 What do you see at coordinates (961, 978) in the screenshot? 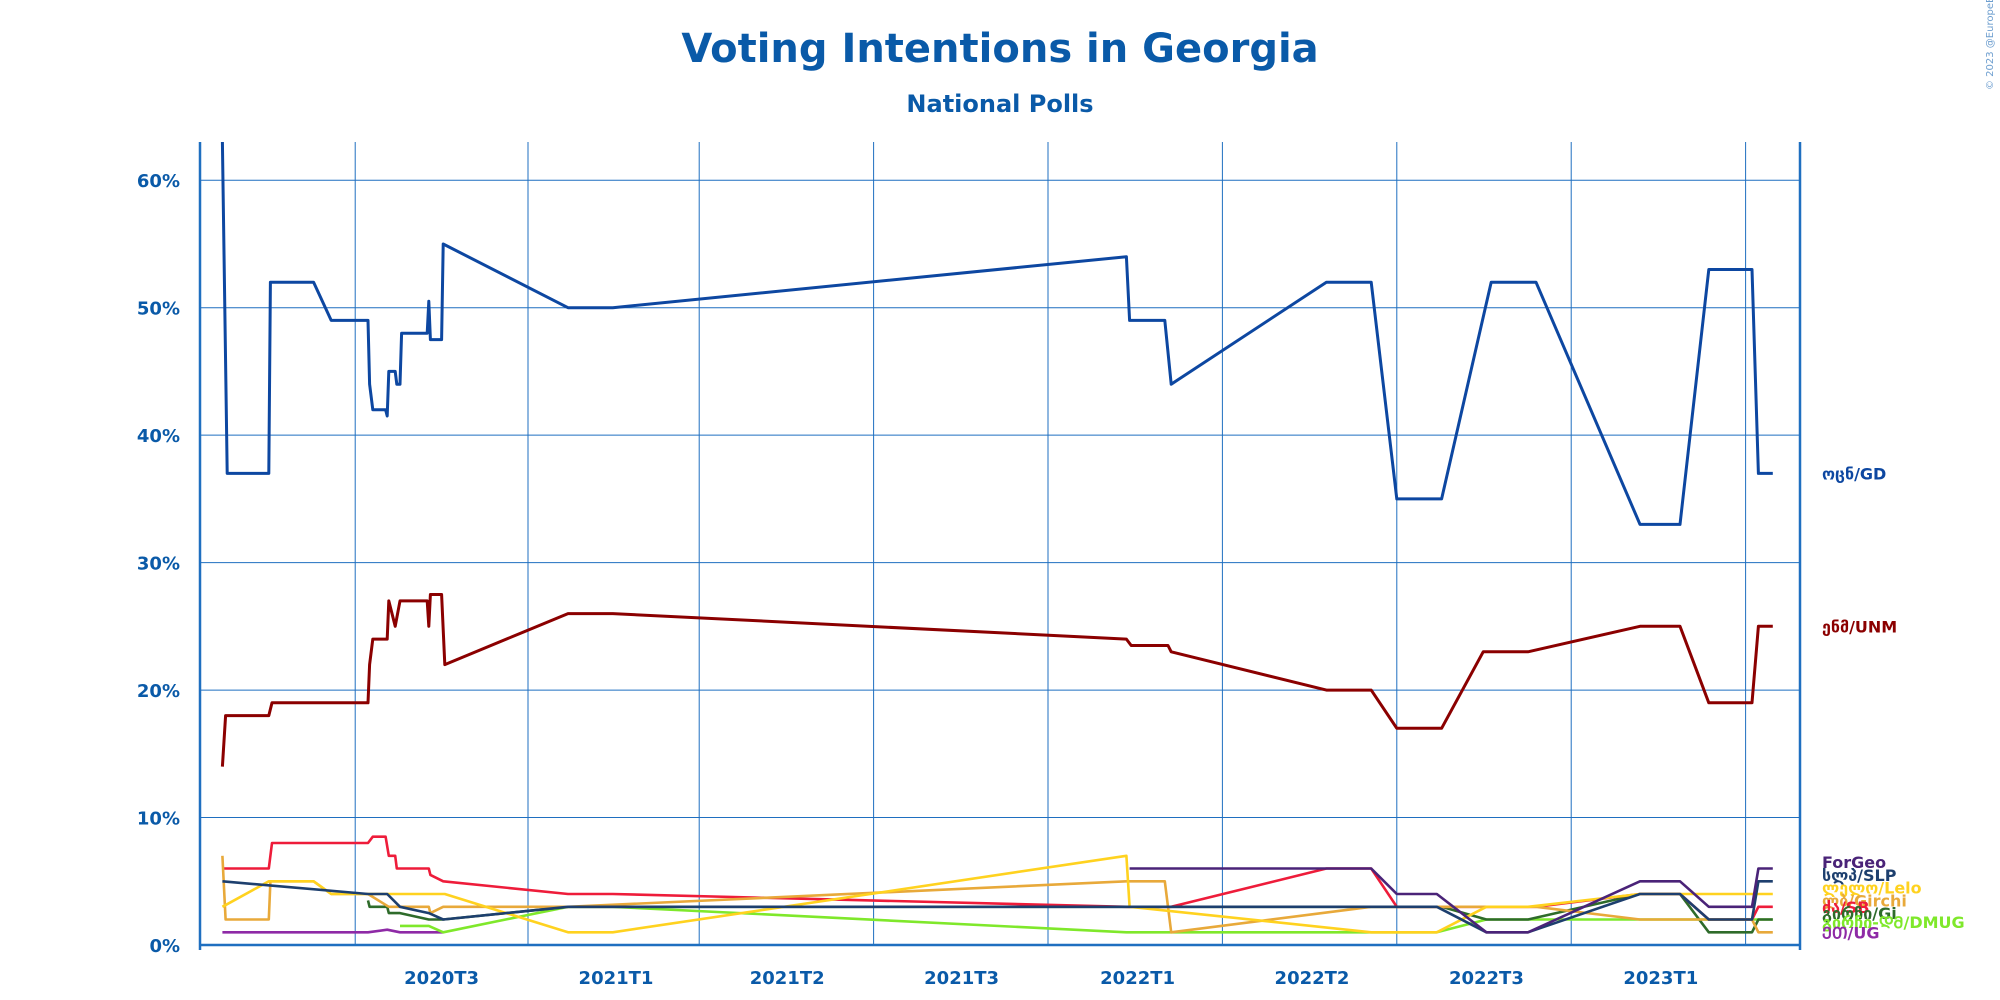
I see `x-tick-label: 2021T3` at bounding box center [961, 978].